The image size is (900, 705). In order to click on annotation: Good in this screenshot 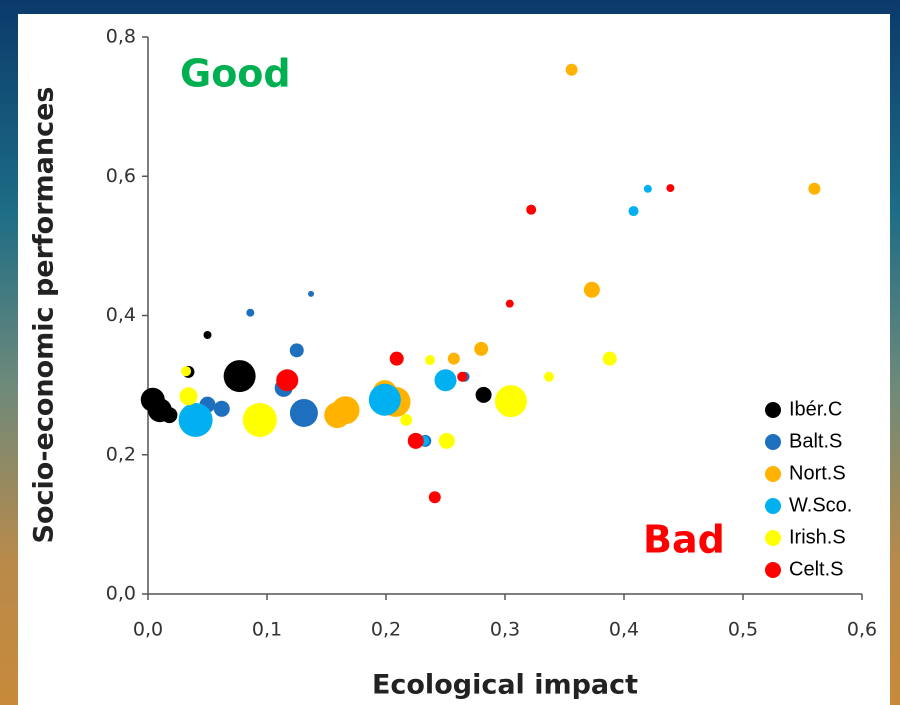, I will do `click(235, 74)`.